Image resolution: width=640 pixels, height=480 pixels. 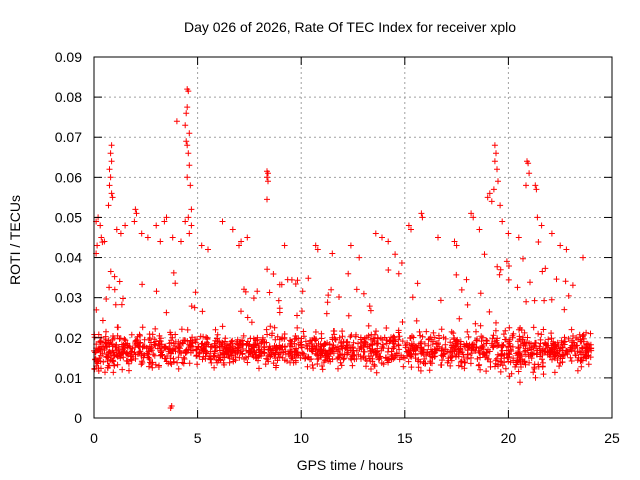 I want to click on y-tick-label: 0.05, so click(x=68, y=217).